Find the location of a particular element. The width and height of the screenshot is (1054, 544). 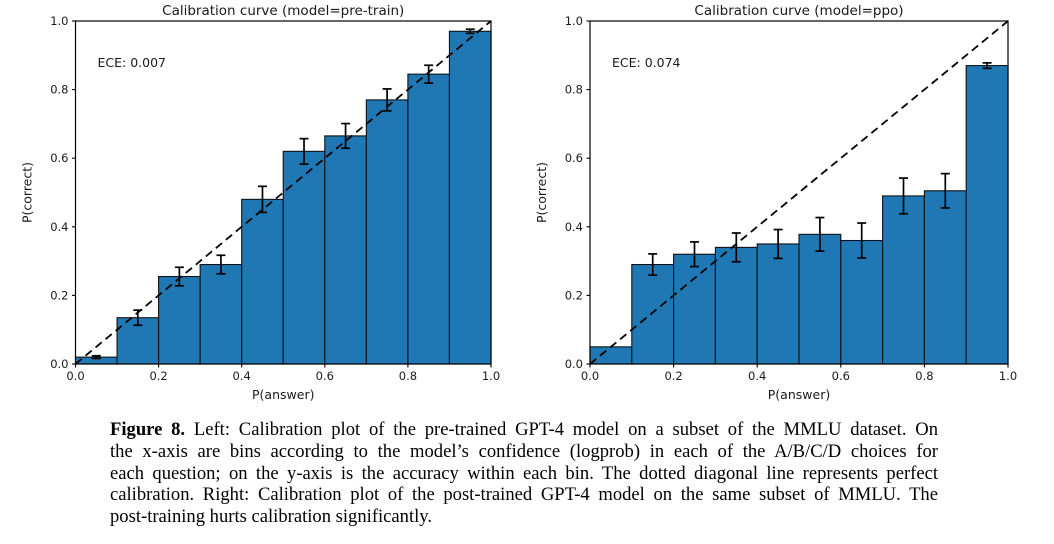

ece-annotation: ECE: 0.007 is located at coordinates (132, 62).